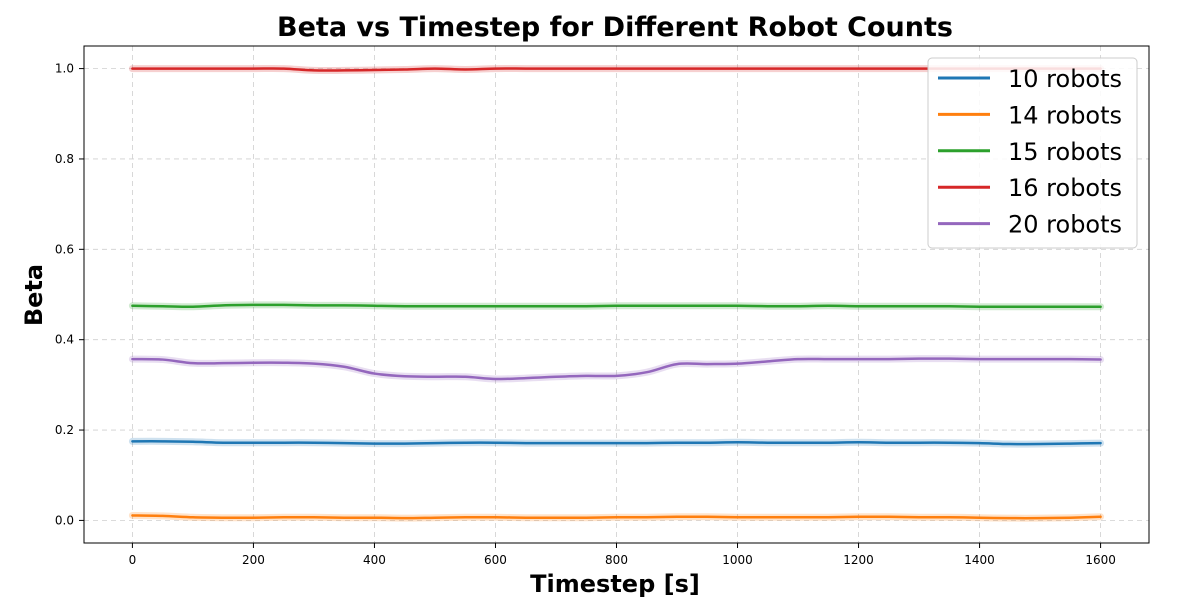 The height and width of the screenshot is (600, 1200). I want to click on x-axis-label: Timestep [s], so click(615, 584).